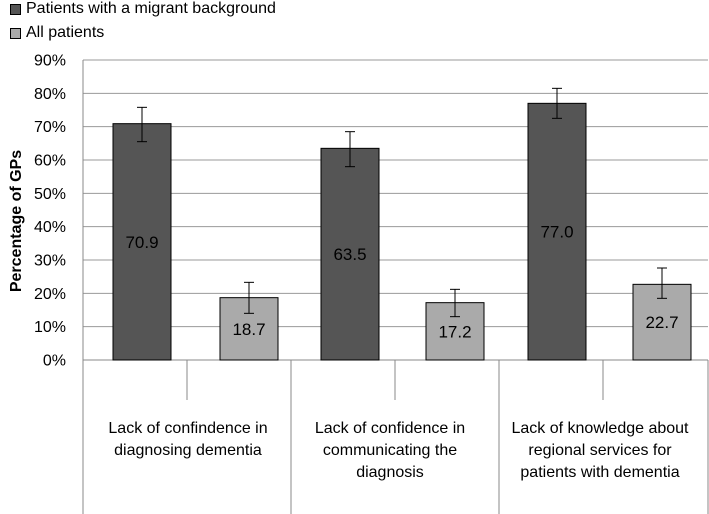 This screenshot has height=514, width=709. I want to click on y-axis-label: Percentage of GPs, so click(16, 221).